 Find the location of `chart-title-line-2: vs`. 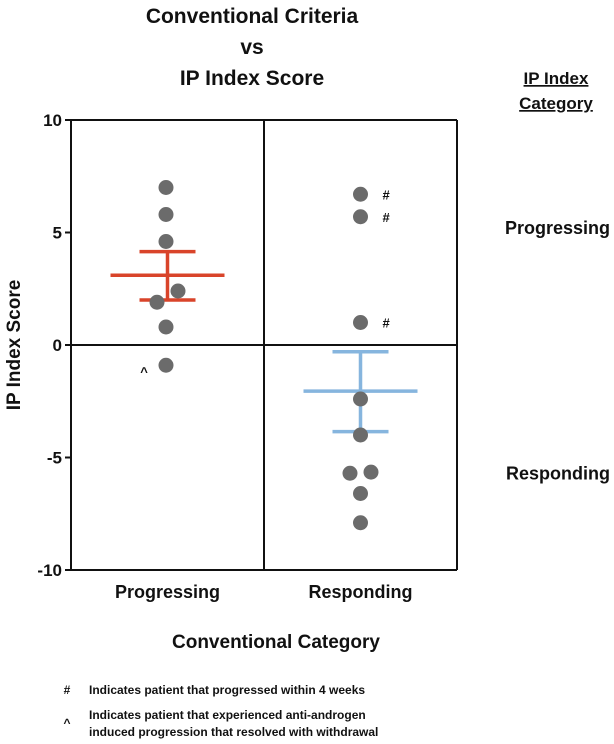

chart-title-line-2: vs is located at coordinates (251, 47).